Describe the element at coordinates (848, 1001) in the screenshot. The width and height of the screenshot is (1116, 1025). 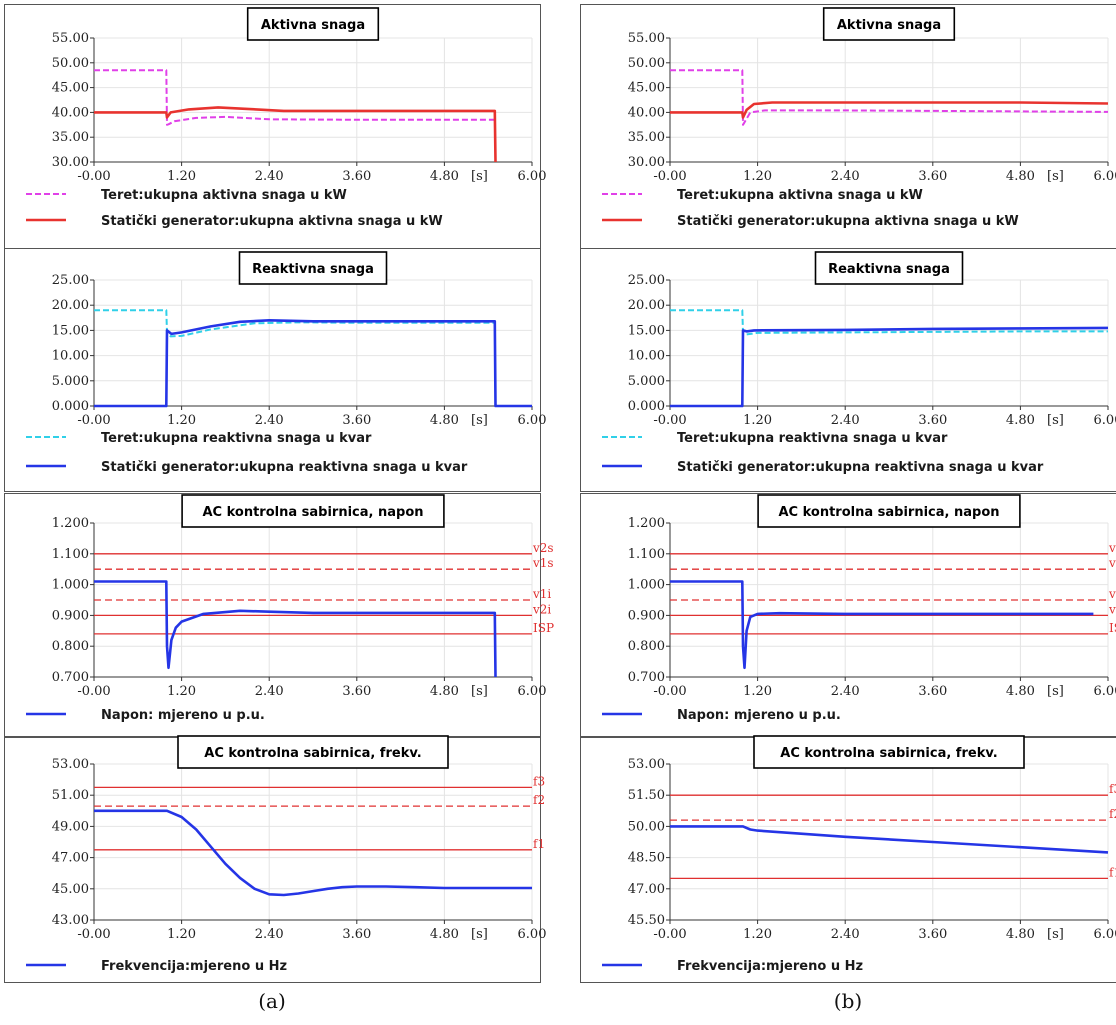
I see `subfigure-label-b: (b)` at that location.